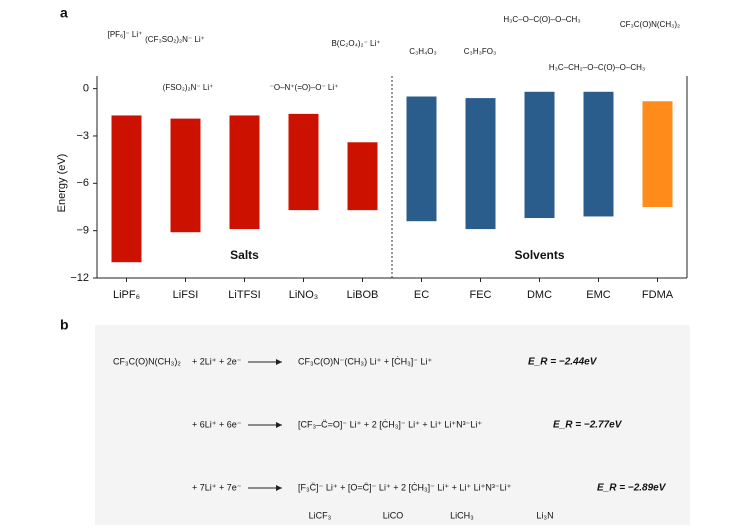 The height and width of the screenshot is (531, 737). Describe the element at coordinates (481, 295) in the screenshot. I see `x-tick-label: FEC` at that location.